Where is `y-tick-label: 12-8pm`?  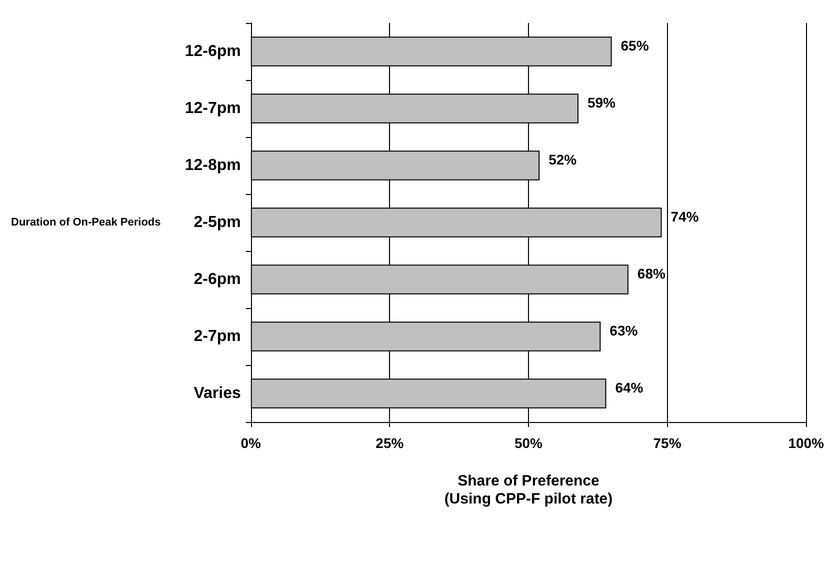 y-tick-label: 12-8pm is located at coordinates (212, 165).